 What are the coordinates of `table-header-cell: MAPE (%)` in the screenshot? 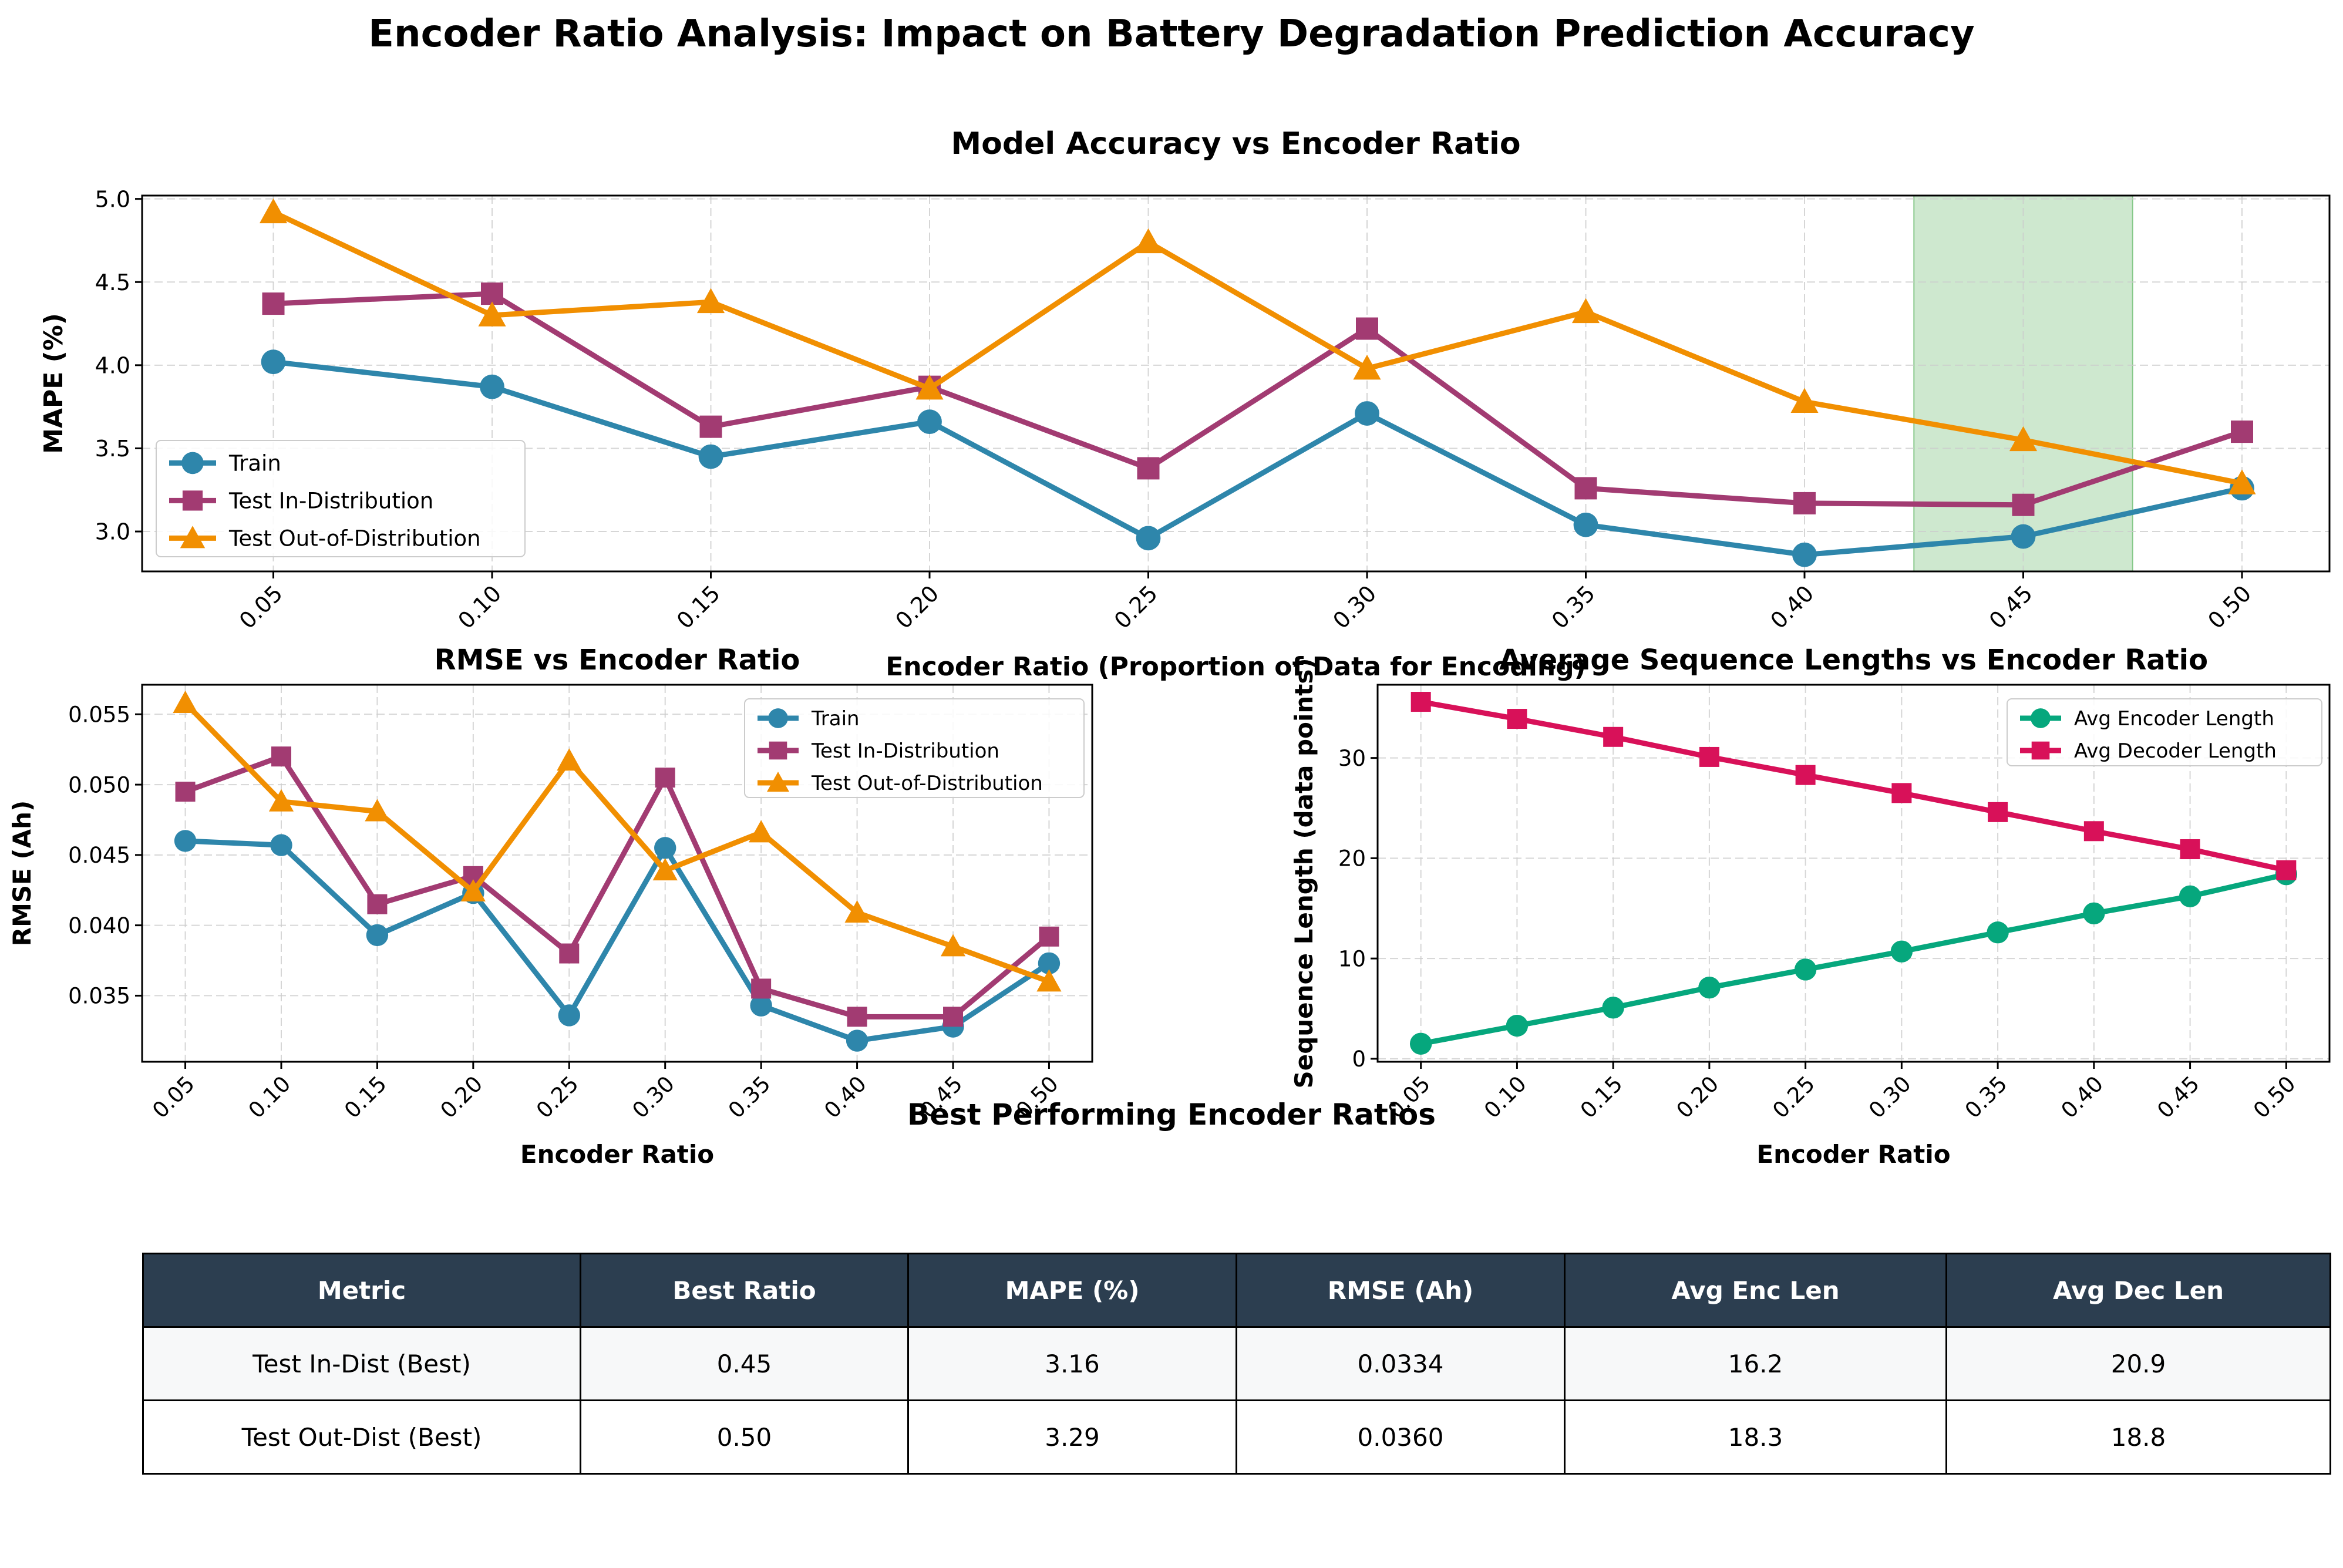 It's located at (1072, 1290).